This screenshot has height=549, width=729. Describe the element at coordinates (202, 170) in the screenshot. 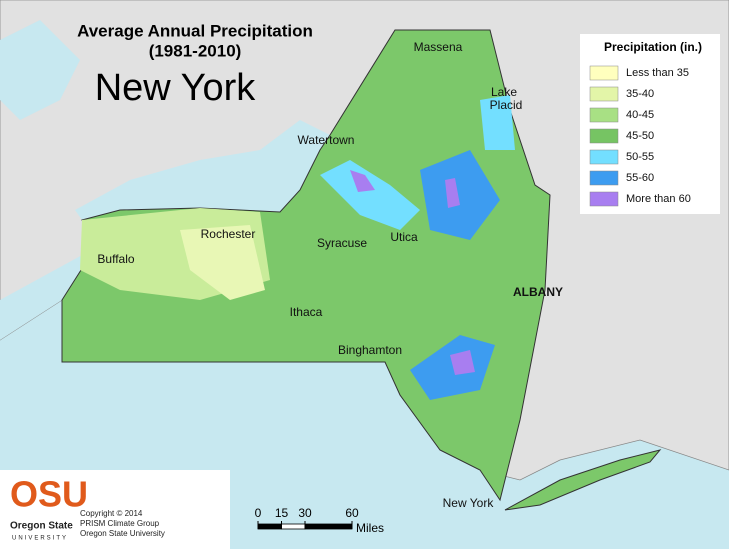

I see `lake-ontario` at that location.